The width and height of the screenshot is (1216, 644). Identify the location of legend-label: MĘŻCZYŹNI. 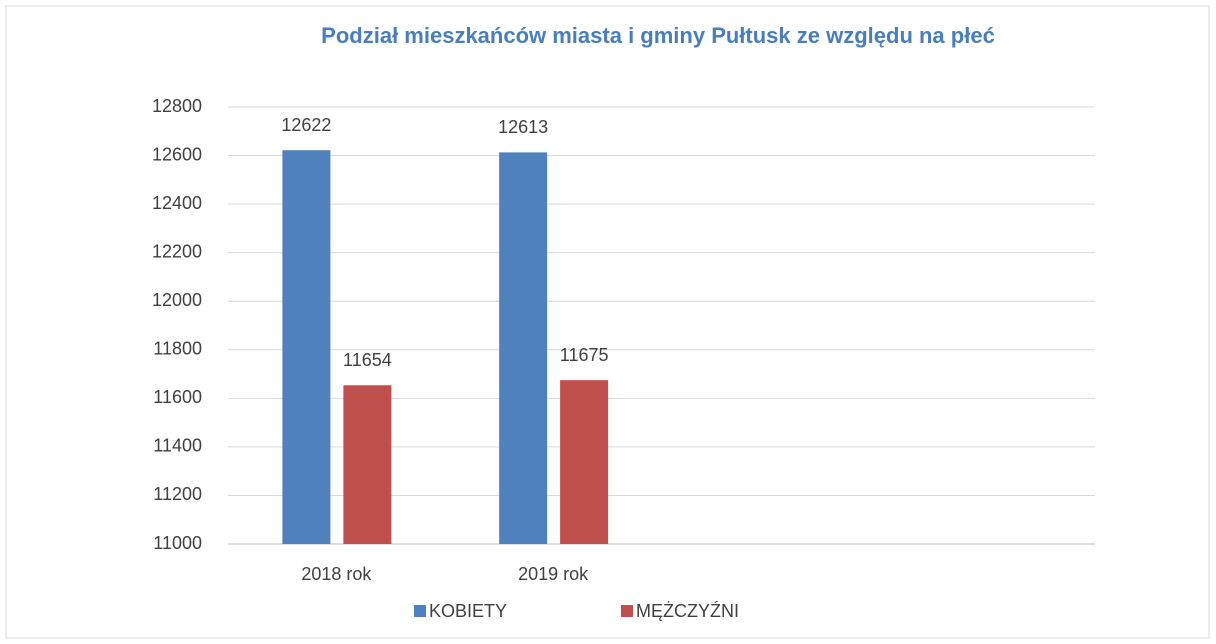
(687, 611).